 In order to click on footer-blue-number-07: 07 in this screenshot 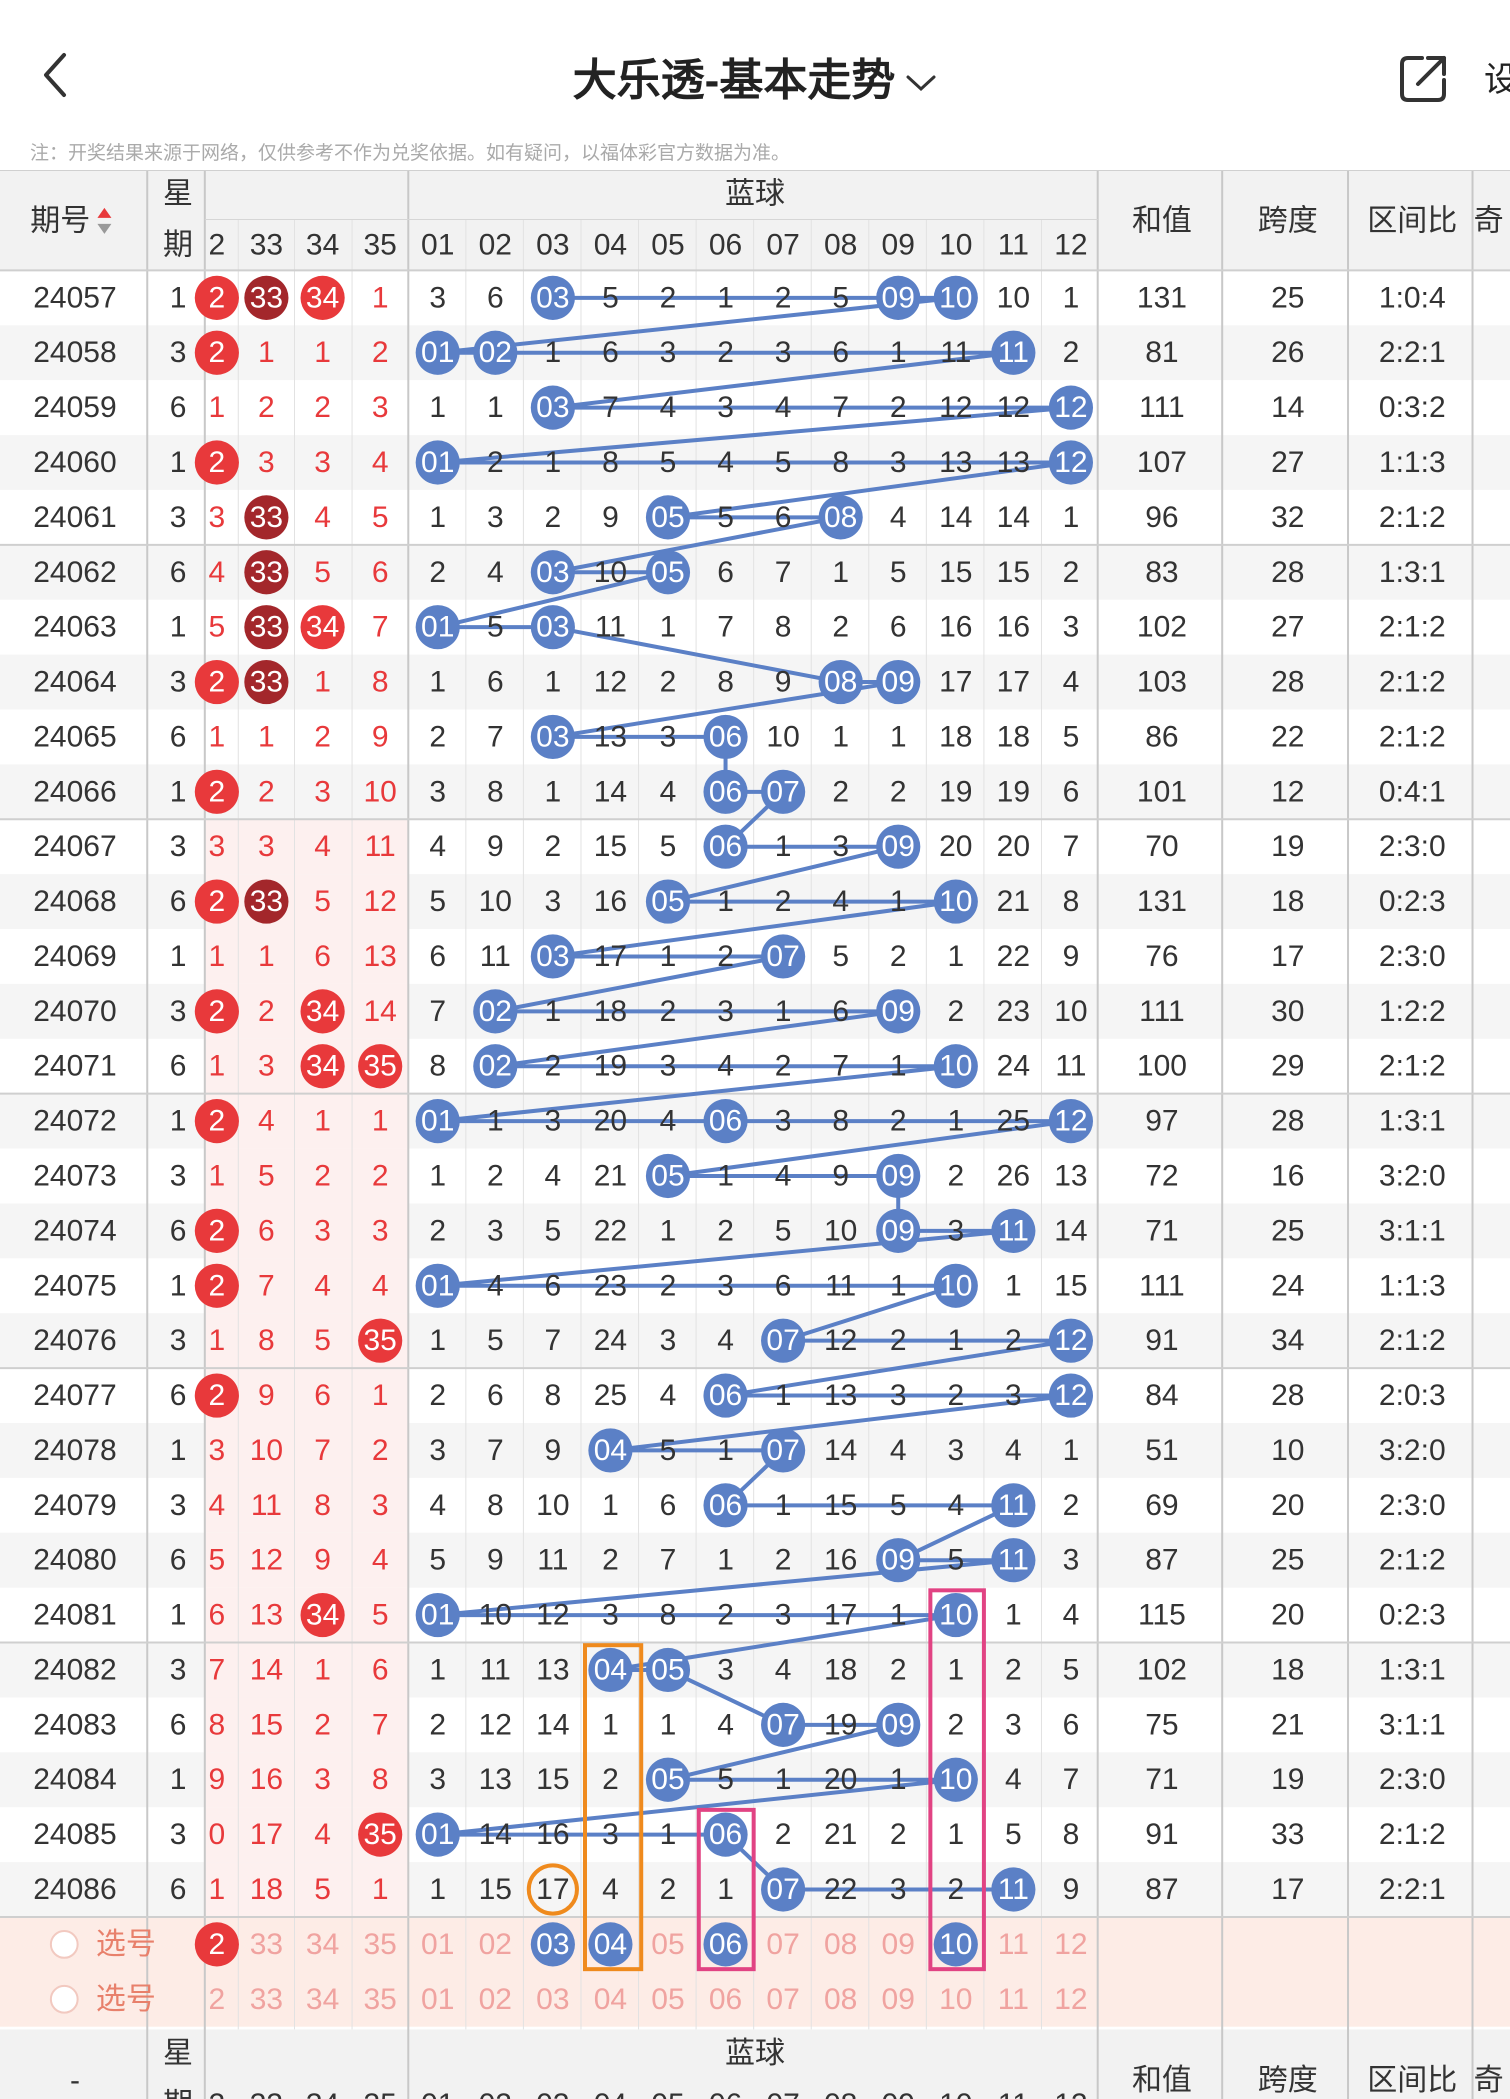, I will do `click(782, 2093)`.